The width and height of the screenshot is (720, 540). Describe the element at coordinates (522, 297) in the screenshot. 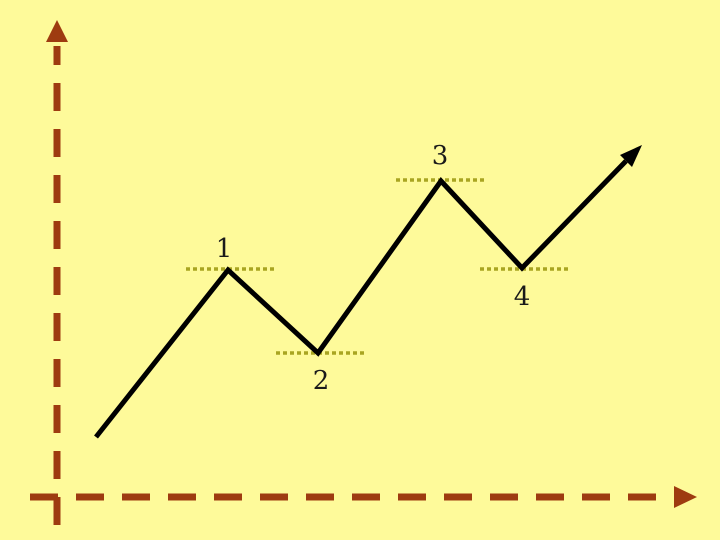

I see `pivot-label-4: 4` at that location.